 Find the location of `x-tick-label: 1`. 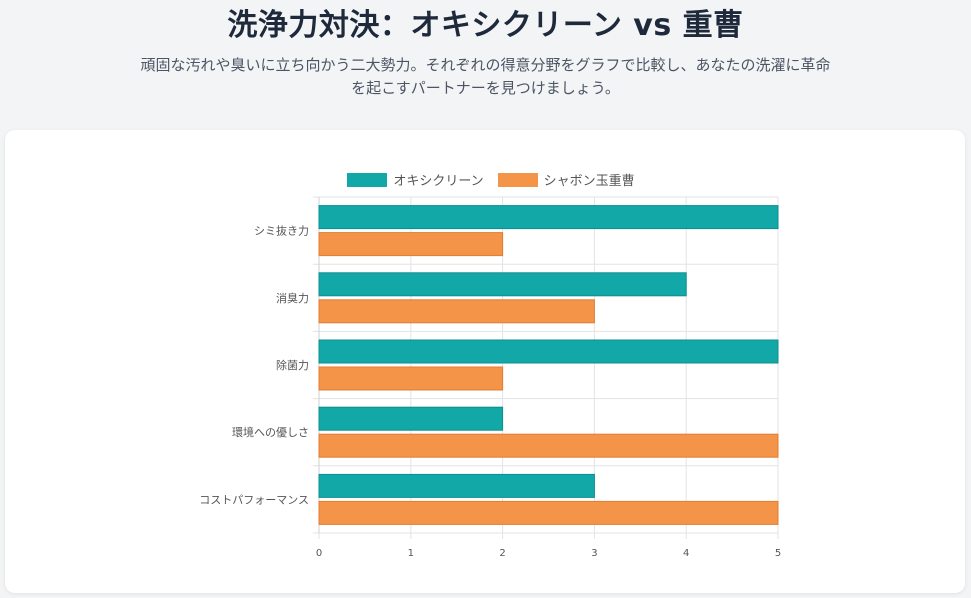

x-tick-label: 1 is located at coordinates (411, 553).